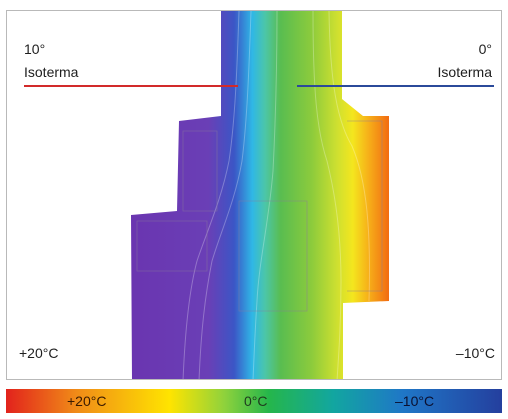  I want to click on isotherm-10-line, so click(131, 86).